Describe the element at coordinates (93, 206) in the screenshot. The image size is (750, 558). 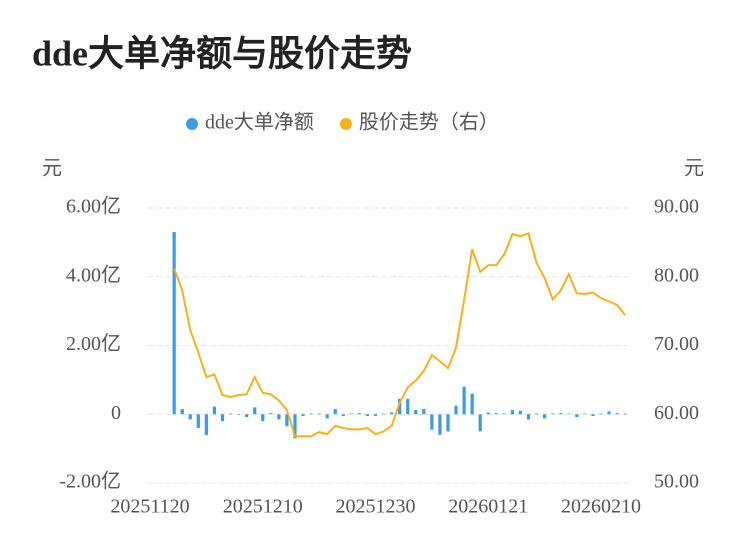
I see `y-tick-label: 6.00亿` at that location.